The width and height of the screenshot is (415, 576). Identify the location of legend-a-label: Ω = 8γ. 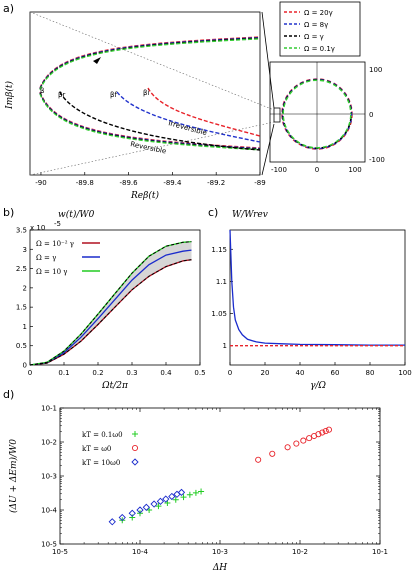
(316, 25).